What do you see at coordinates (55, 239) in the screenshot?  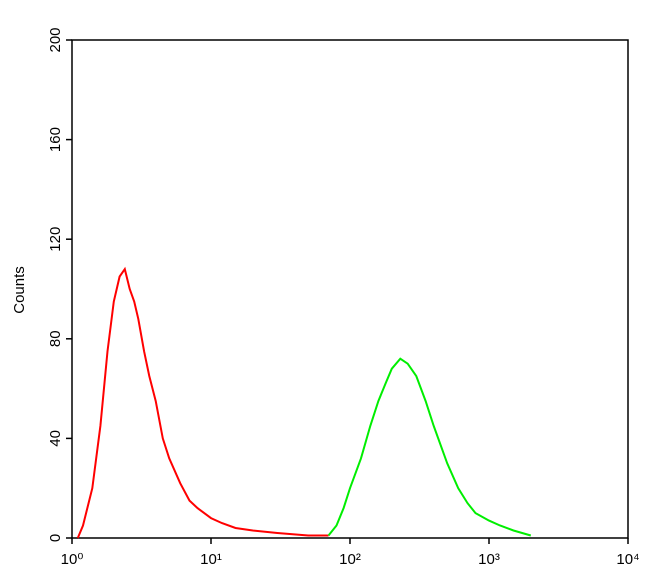 I see `y-tick-label: 120` at bounding box center [55, 239].